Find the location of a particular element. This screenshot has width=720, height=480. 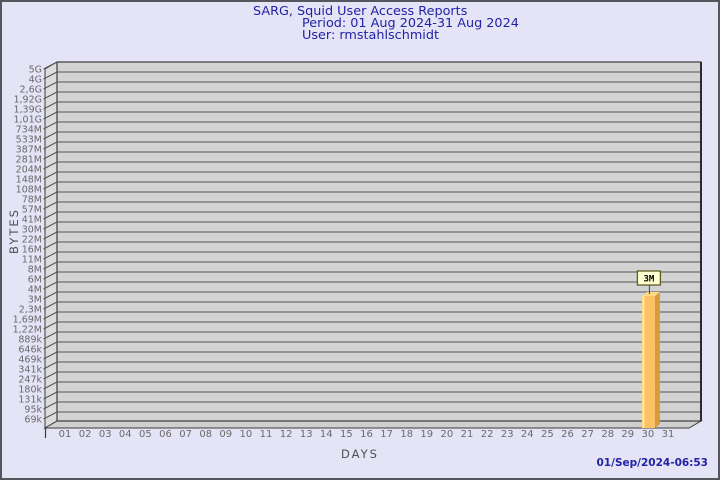

x-axis-title: DAYS is located at coordinates (360, 454).